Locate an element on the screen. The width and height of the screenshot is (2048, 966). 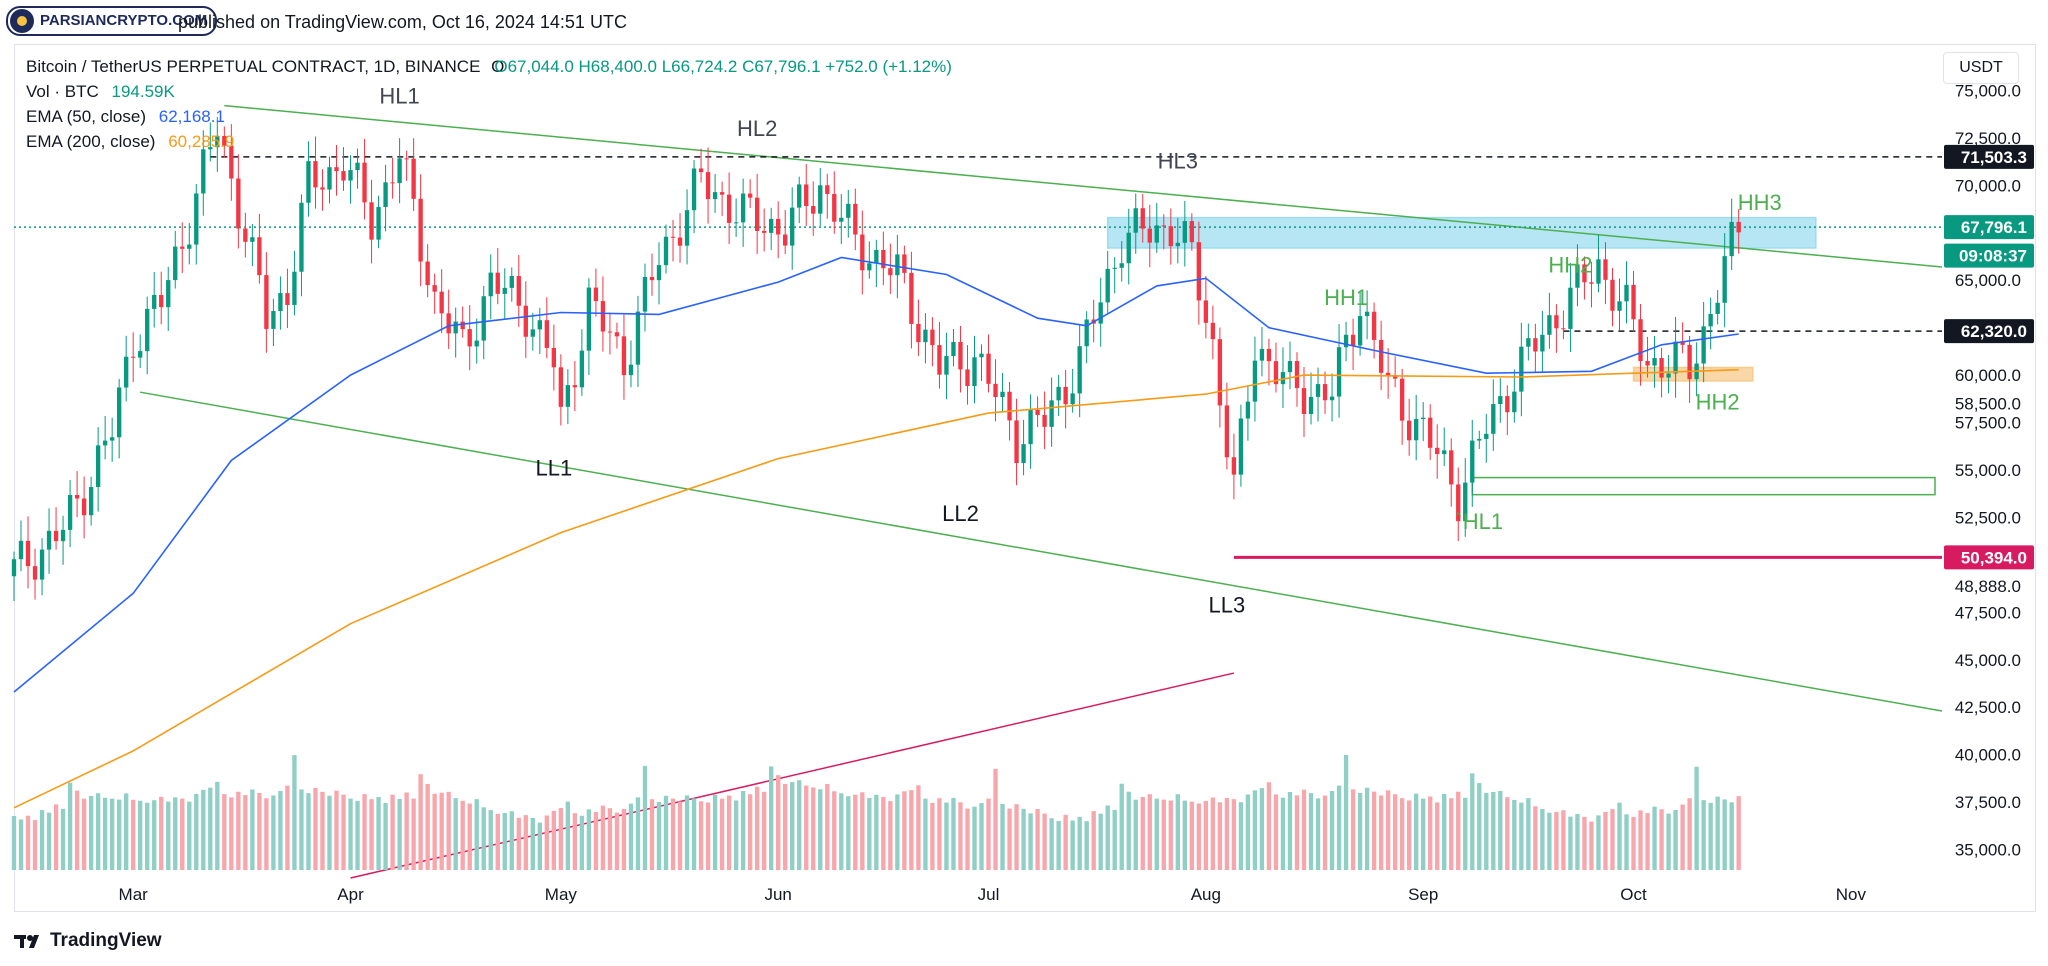
legend-ema200-row: EMA (200, close) 60,285.9 is located at coordinates (489, 141).